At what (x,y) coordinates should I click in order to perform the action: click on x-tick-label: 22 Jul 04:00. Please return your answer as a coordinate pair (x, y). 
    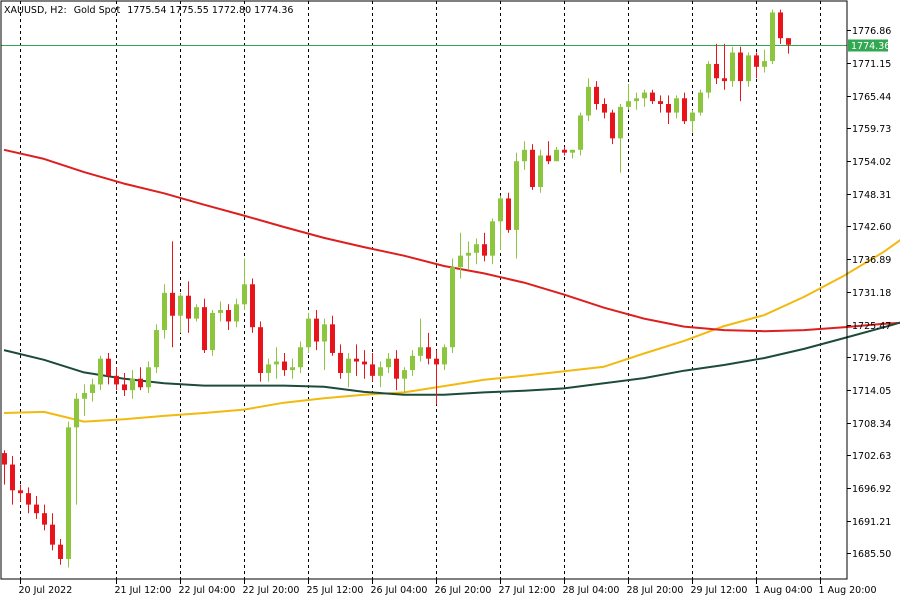
    Looking at the image, I should click on (207, 590).